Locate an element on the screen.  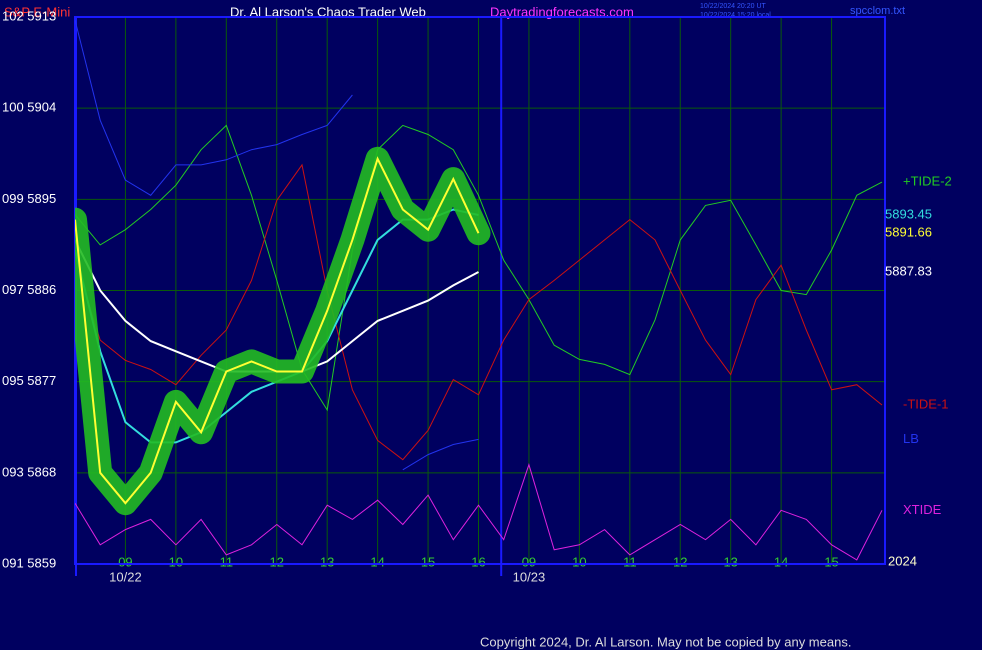
symbol: S&P E-Mini is located at coordinates (37, 11).